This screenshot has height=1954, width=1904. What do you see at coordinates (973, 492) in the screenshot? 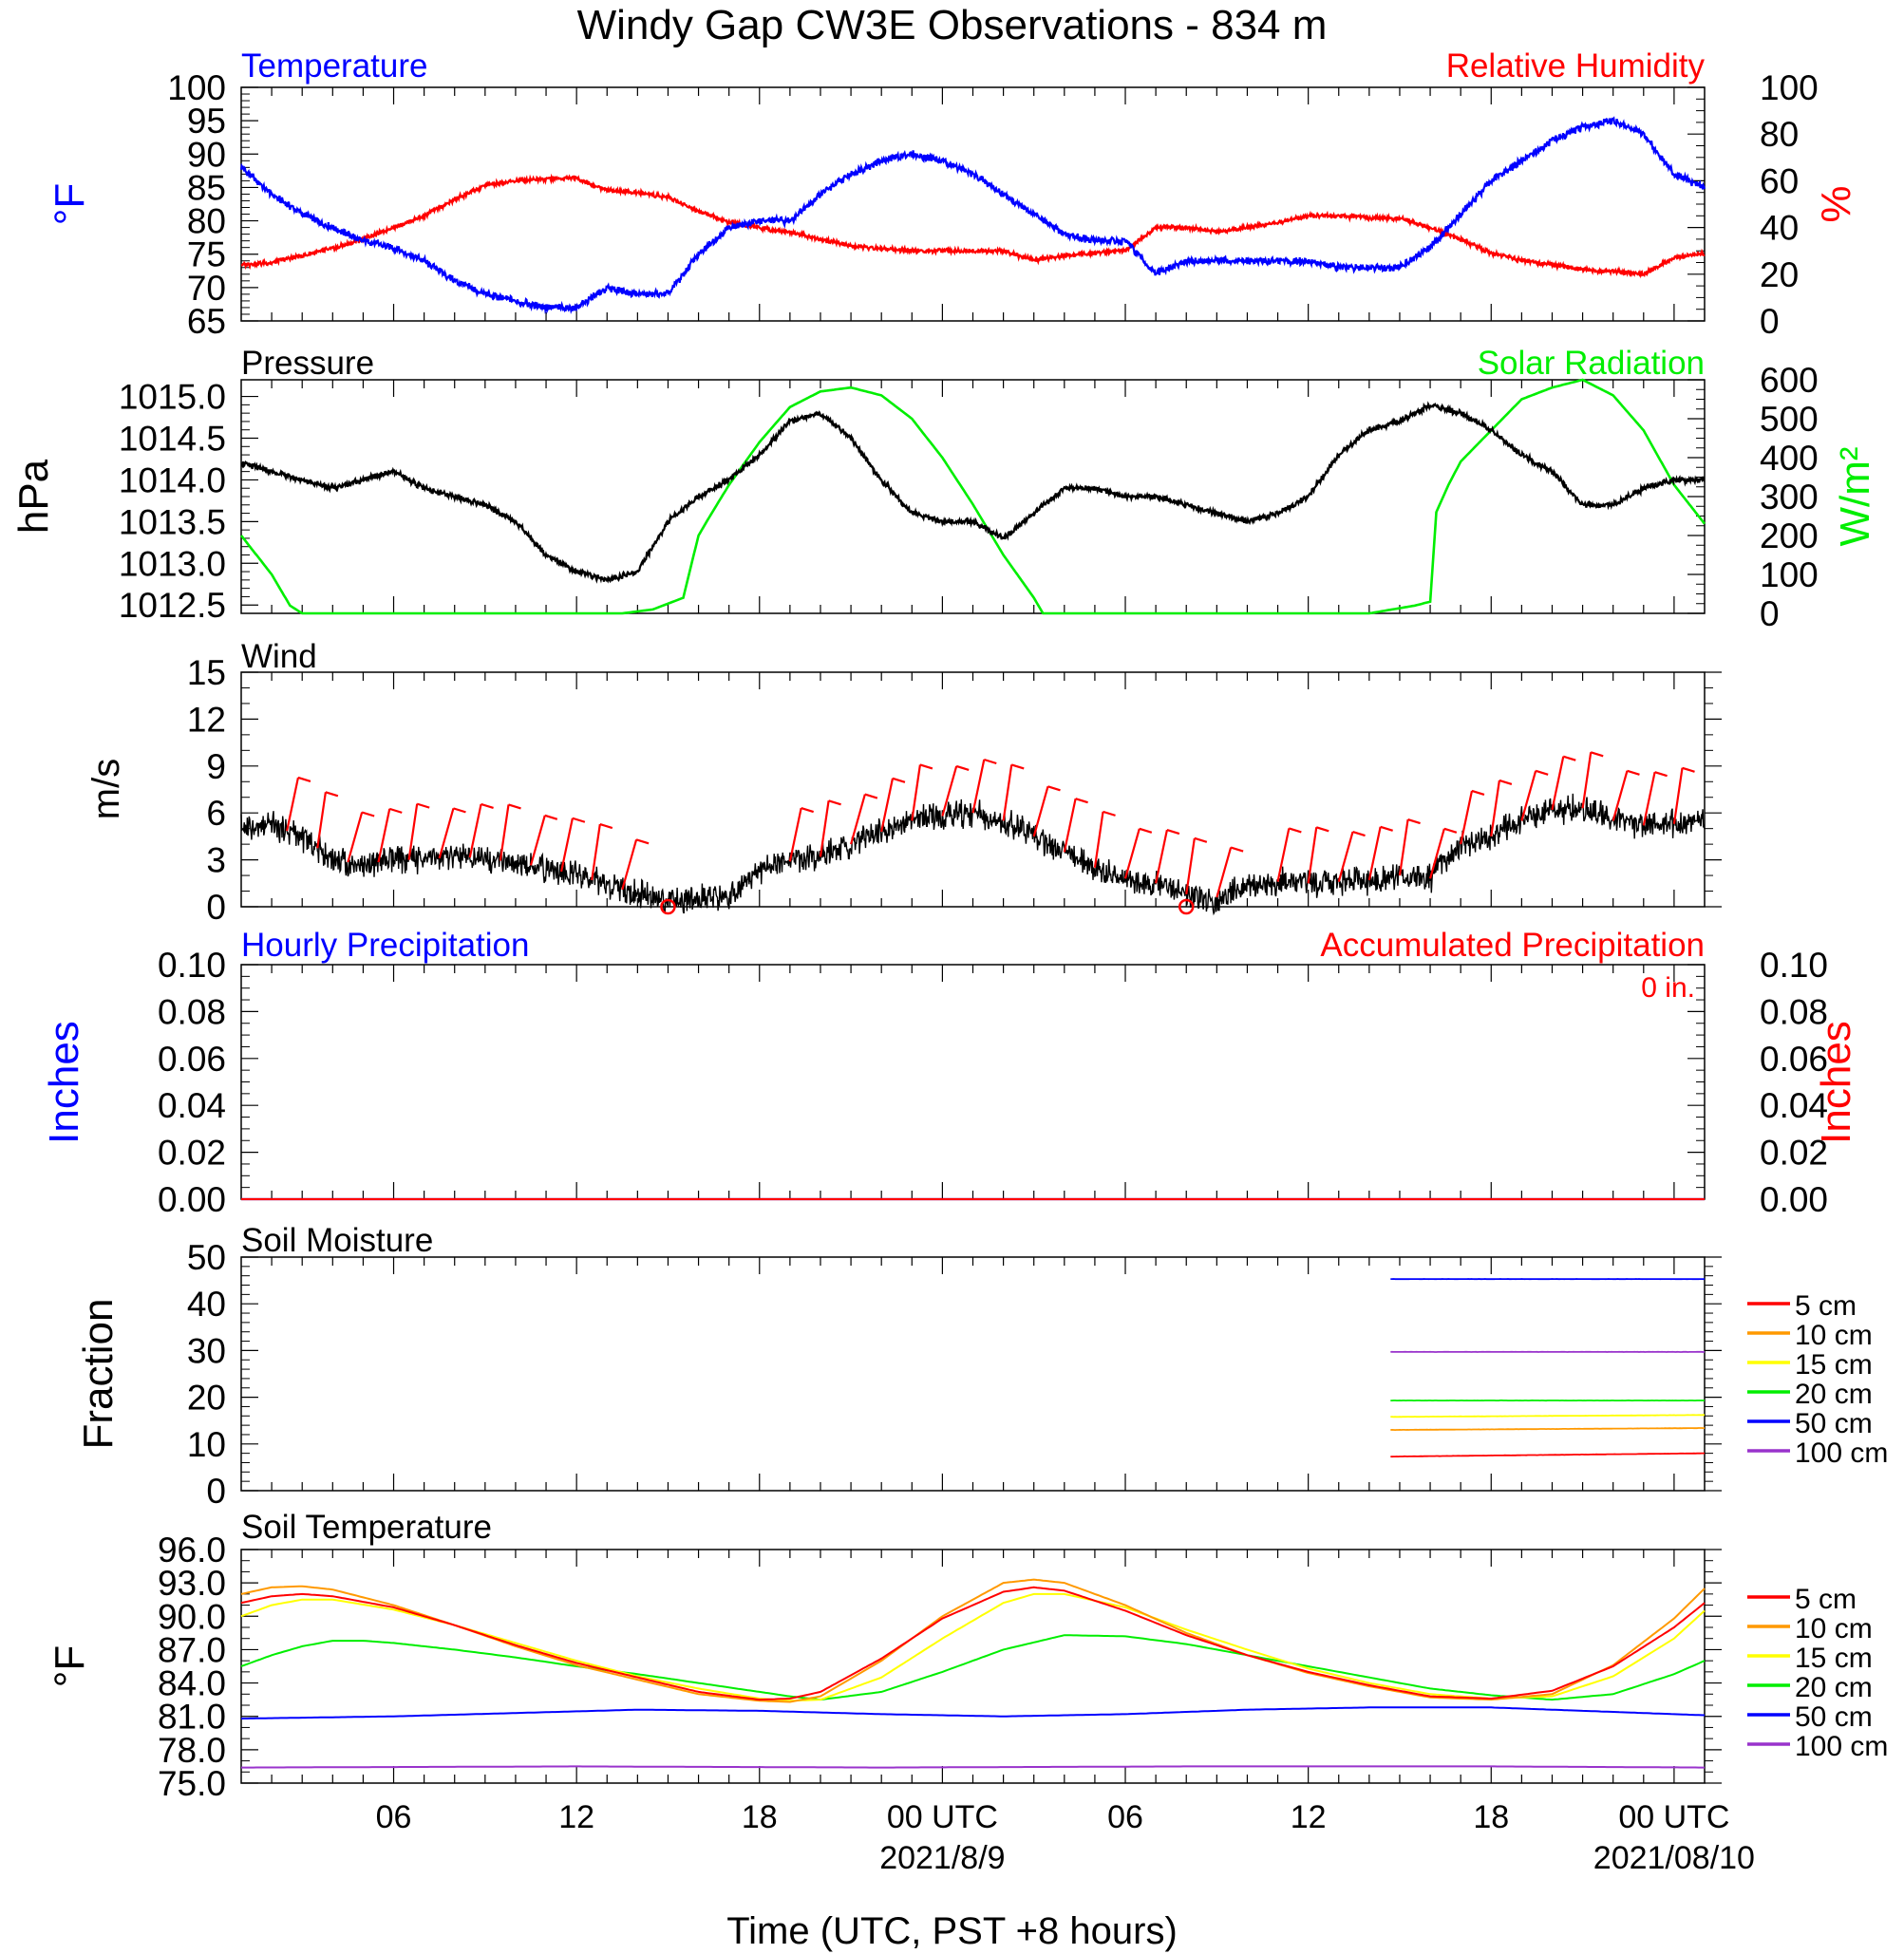
I see `series-pressure` at bounding box center [973, 492].